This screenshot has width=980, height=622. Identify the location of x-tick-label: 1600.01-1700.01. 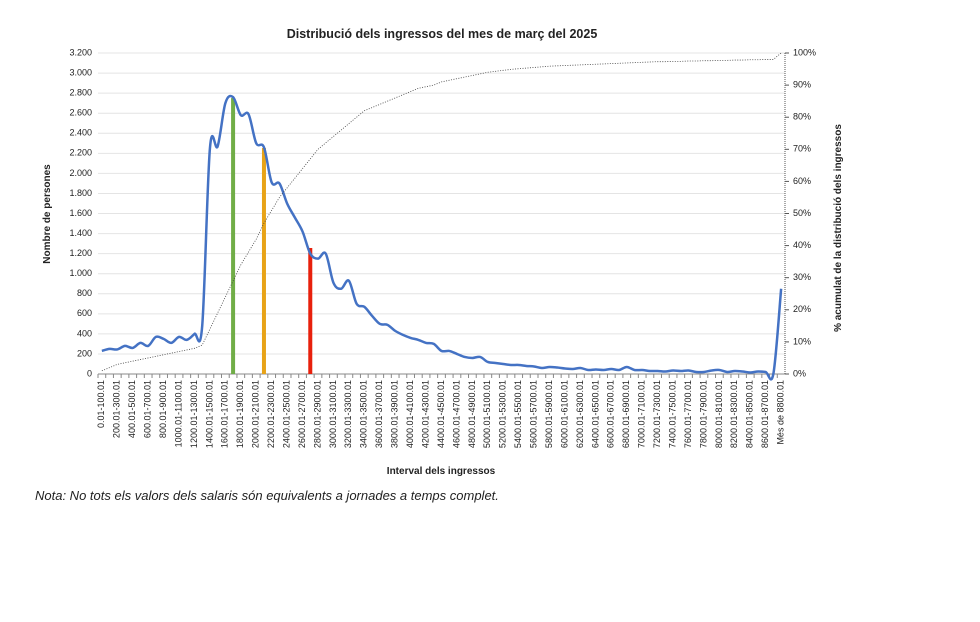
(225, 414).